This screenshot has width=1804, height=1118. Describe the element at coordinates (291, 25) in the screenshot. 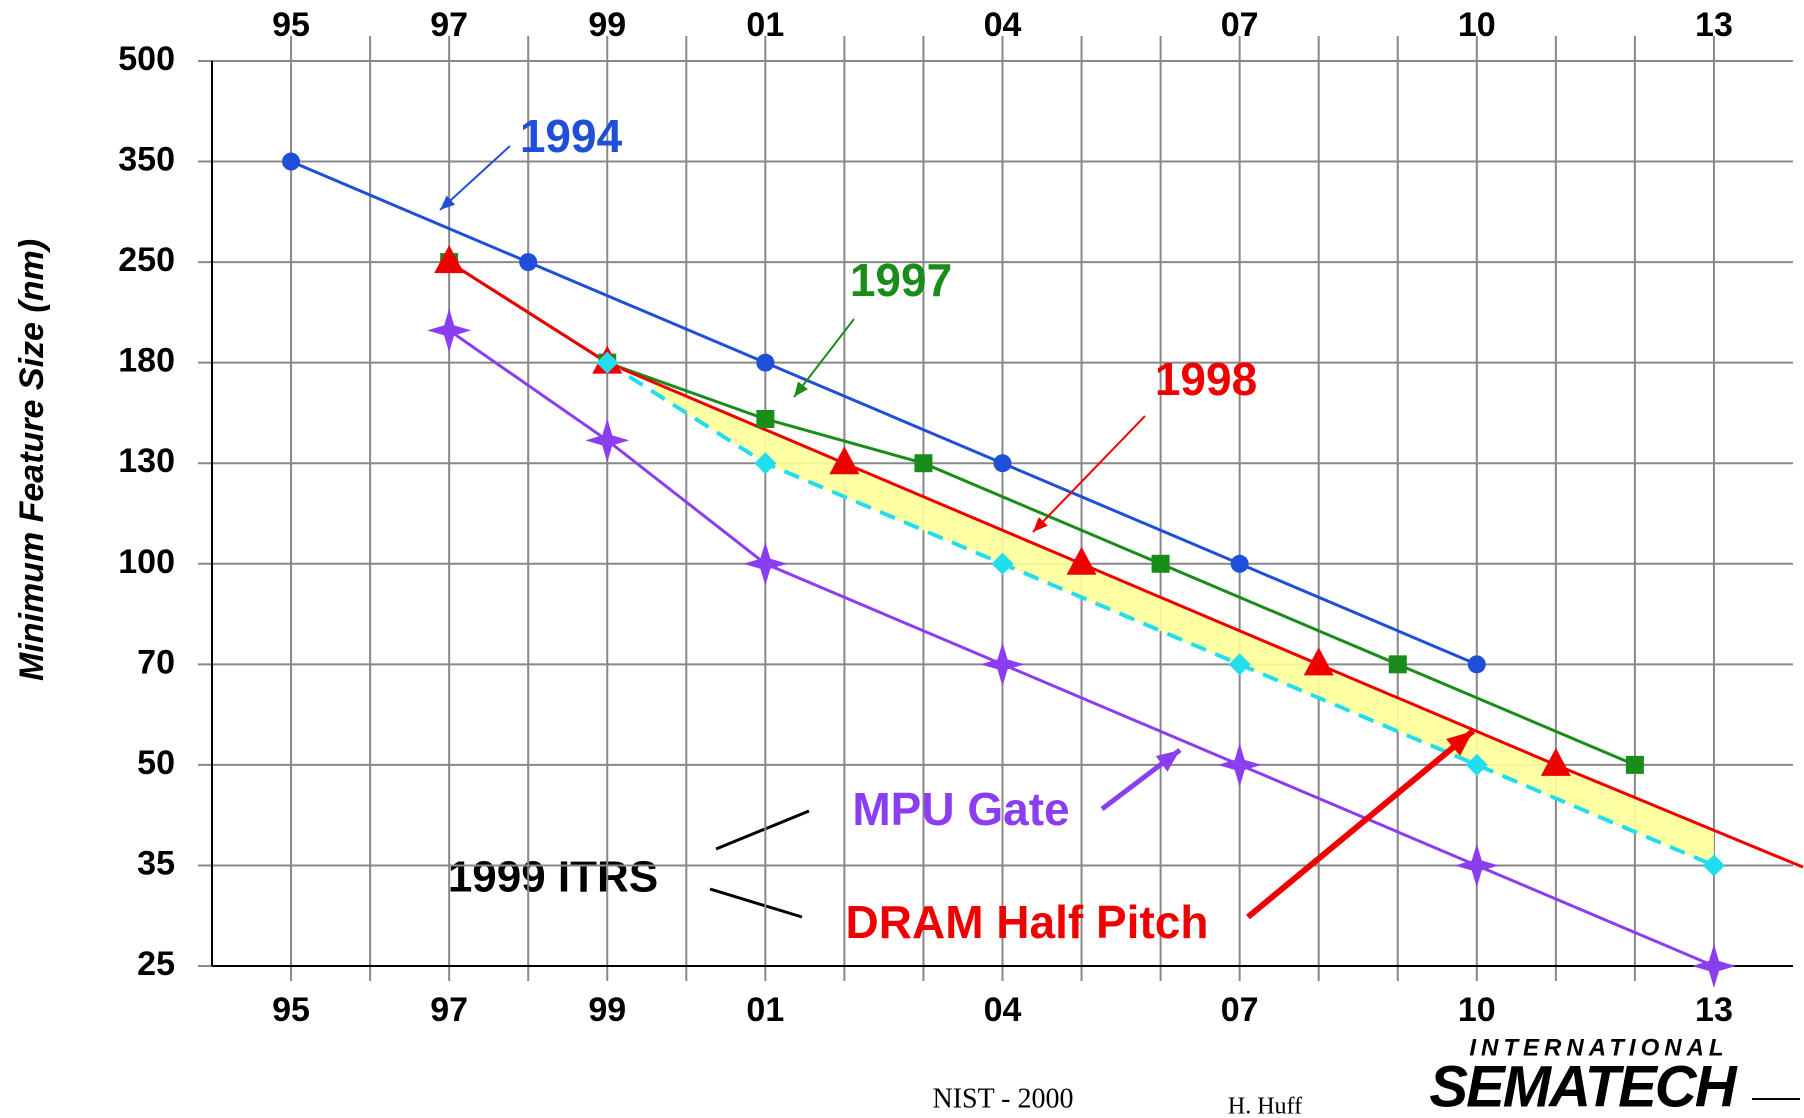

I see `x-tick-label-top: 95` at that location.